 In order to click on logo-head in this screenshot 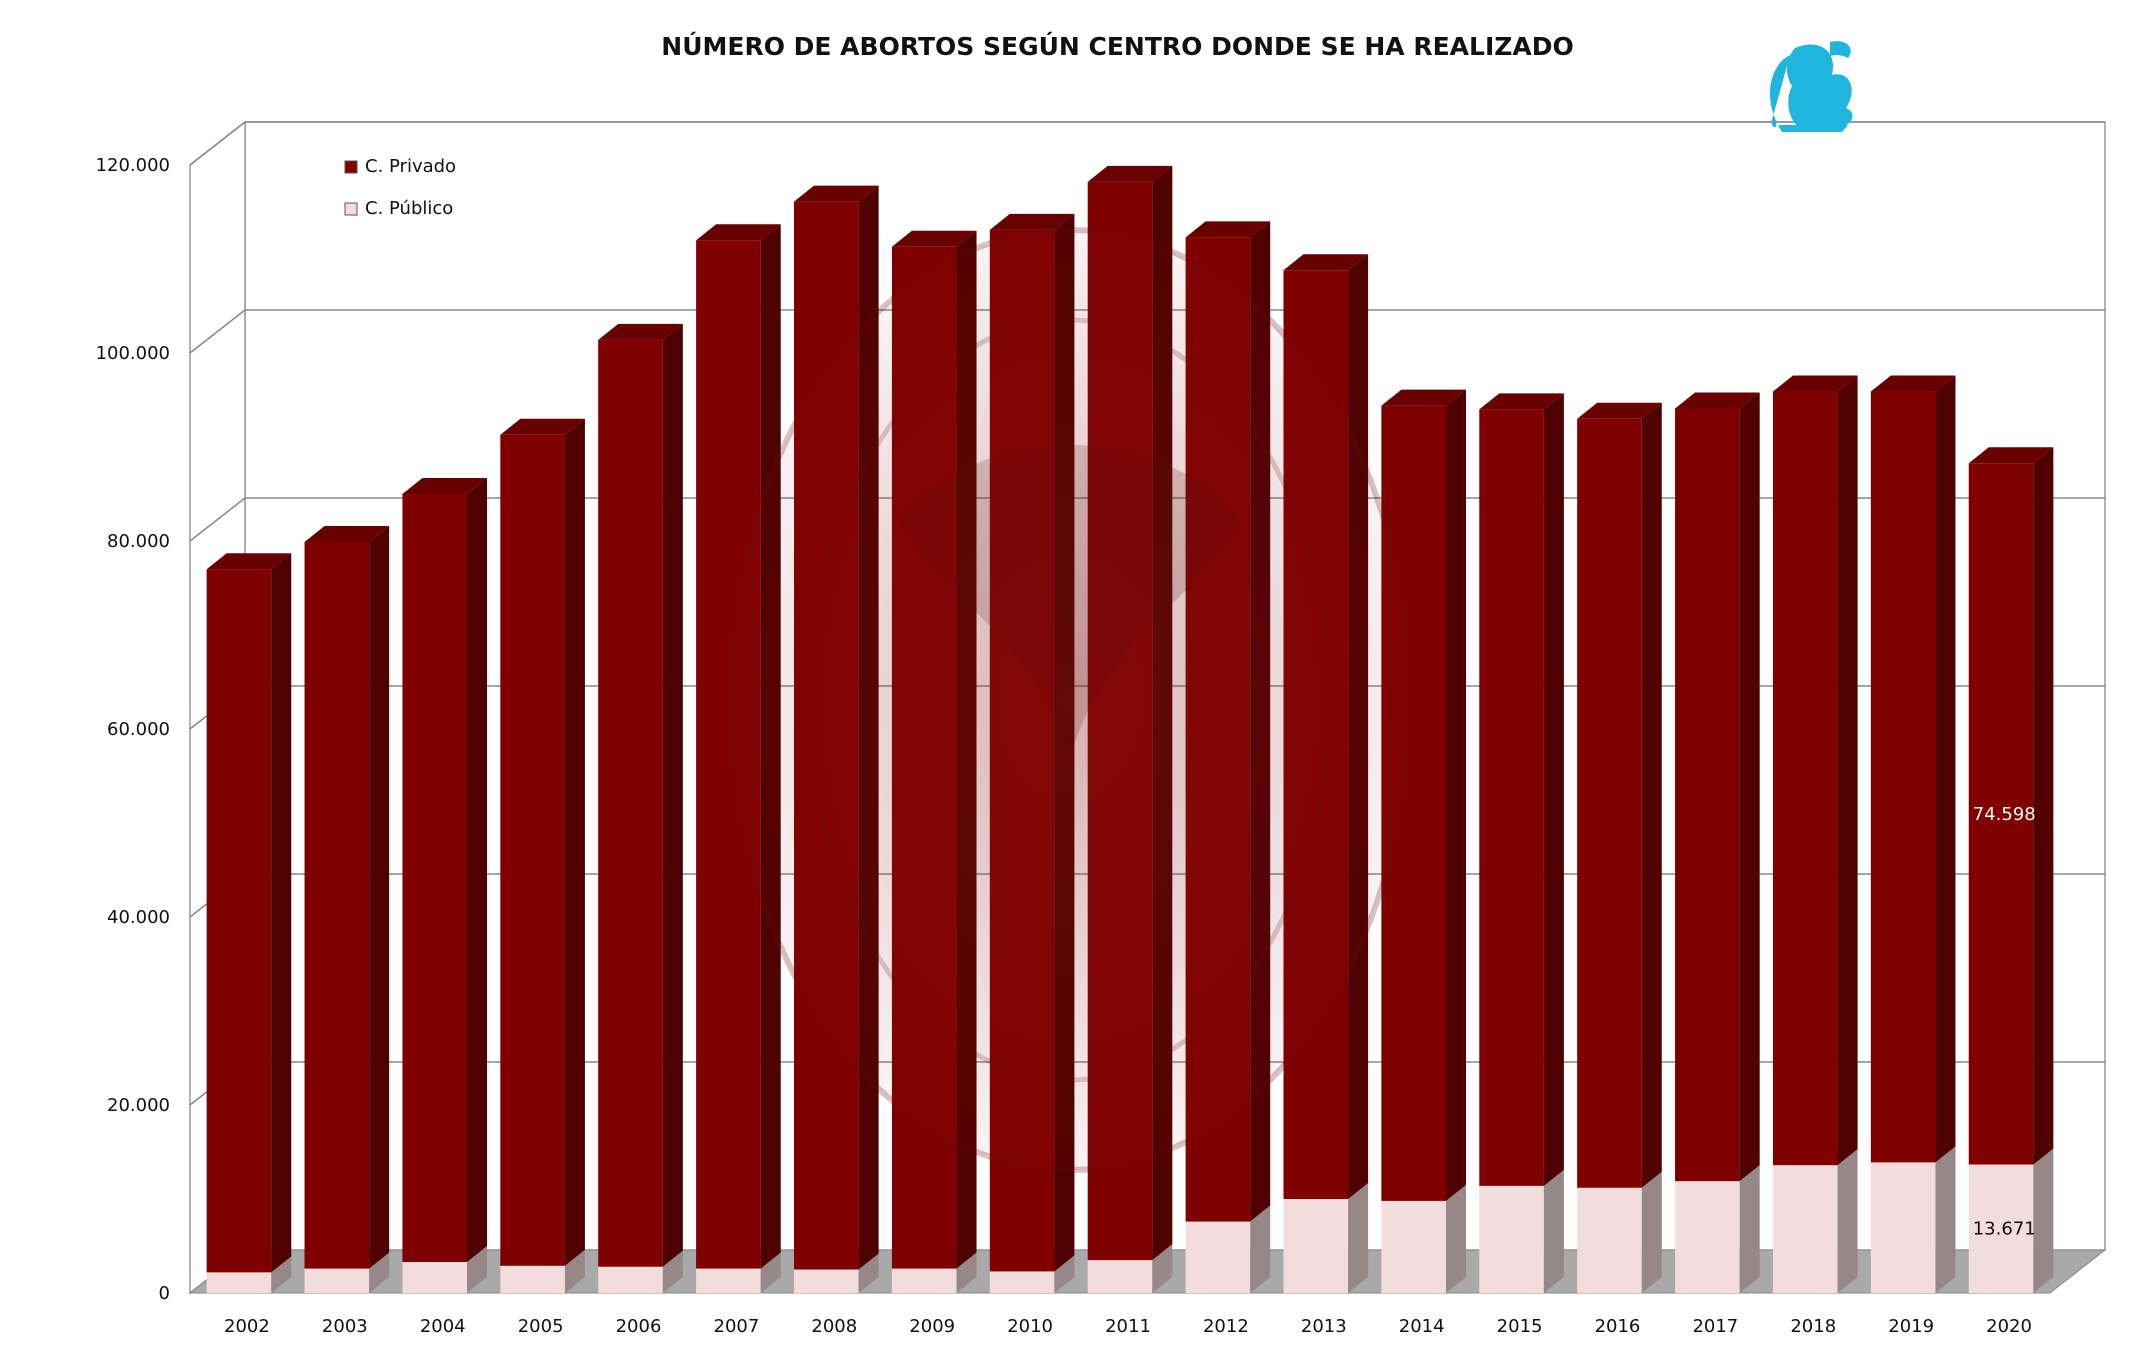, I will do `click(1840, 49)`.